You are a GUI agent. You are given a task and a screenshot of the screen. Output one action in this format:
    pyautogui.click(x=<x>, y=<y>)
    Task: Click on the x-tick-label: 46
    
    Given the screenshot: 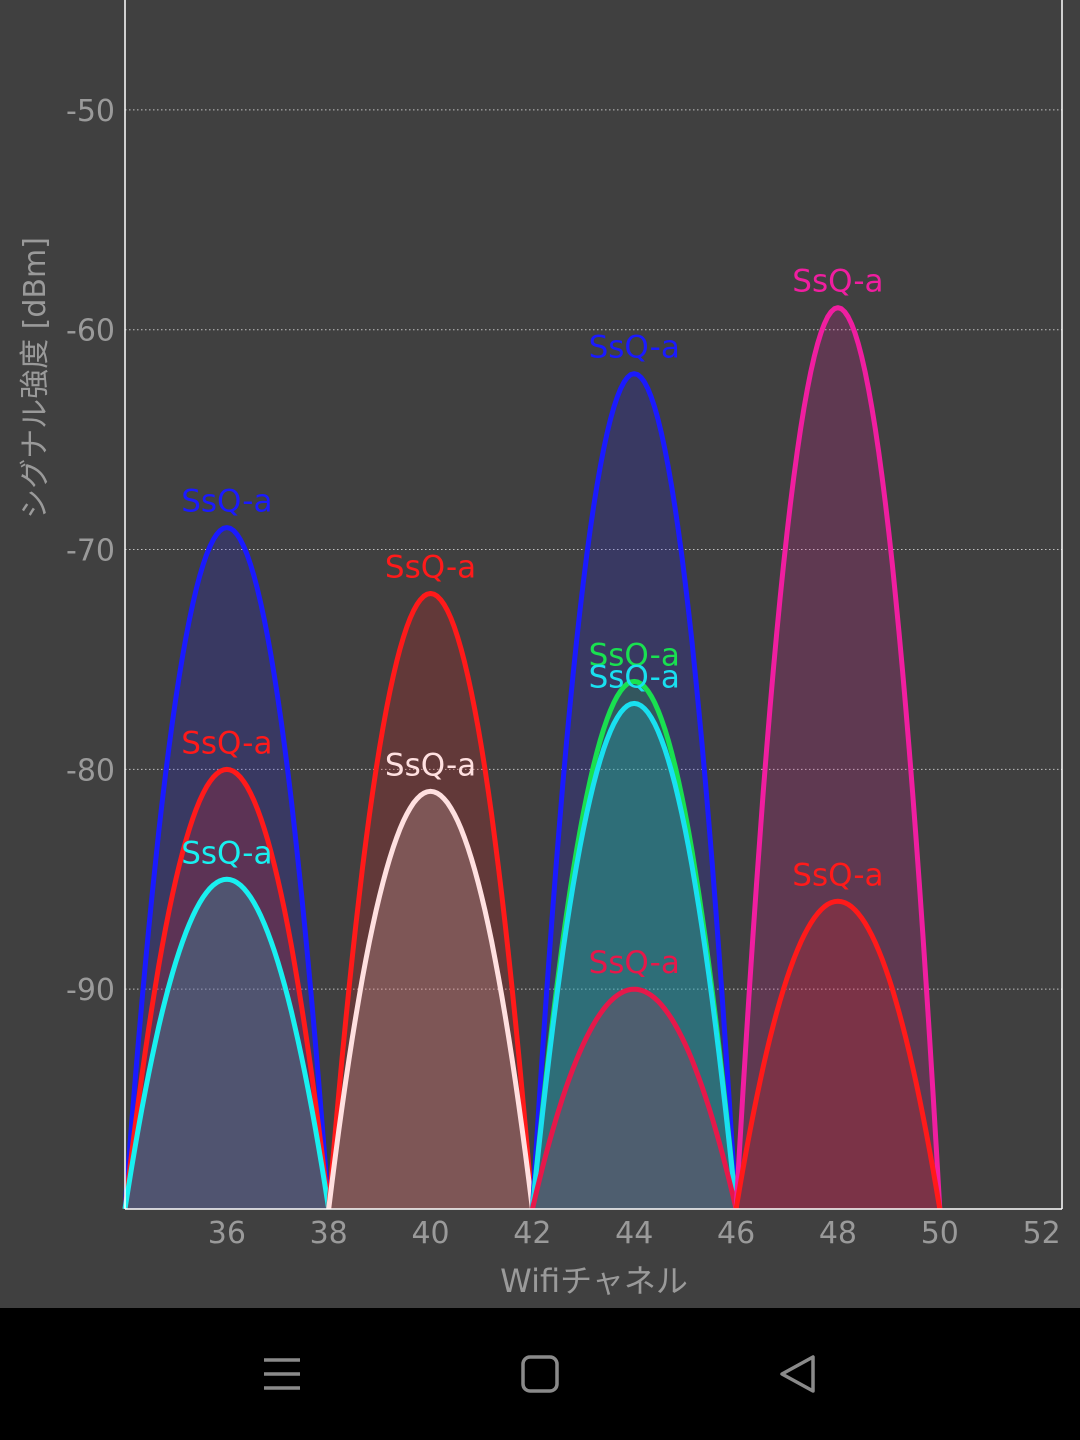 What is the action you would take?
    pyautogui.click(x=736, y=1233)
    